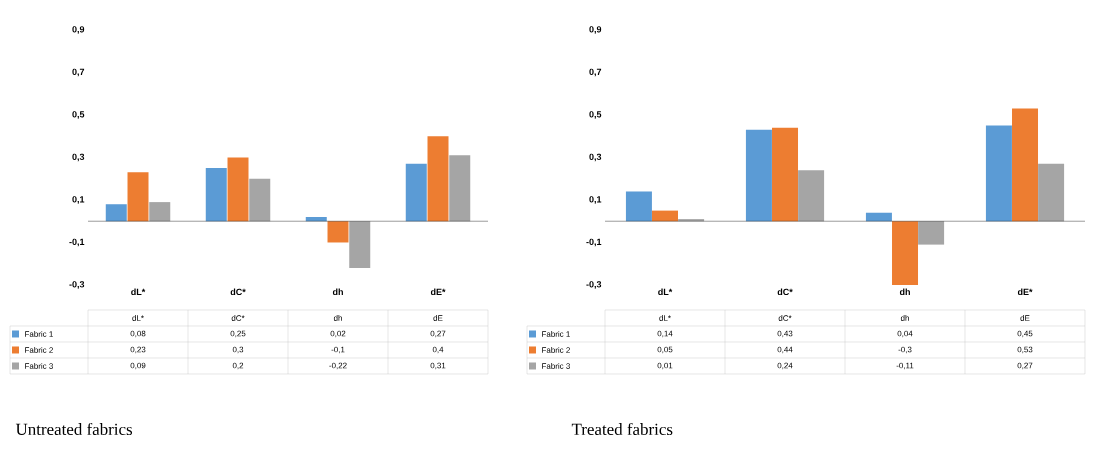 The width and height of the screenshot is (1103, 451). What do you see at coordinates (622, 429) in the screenshot?
I see `text: Treated fabrics` at bounding box center [622, 429].